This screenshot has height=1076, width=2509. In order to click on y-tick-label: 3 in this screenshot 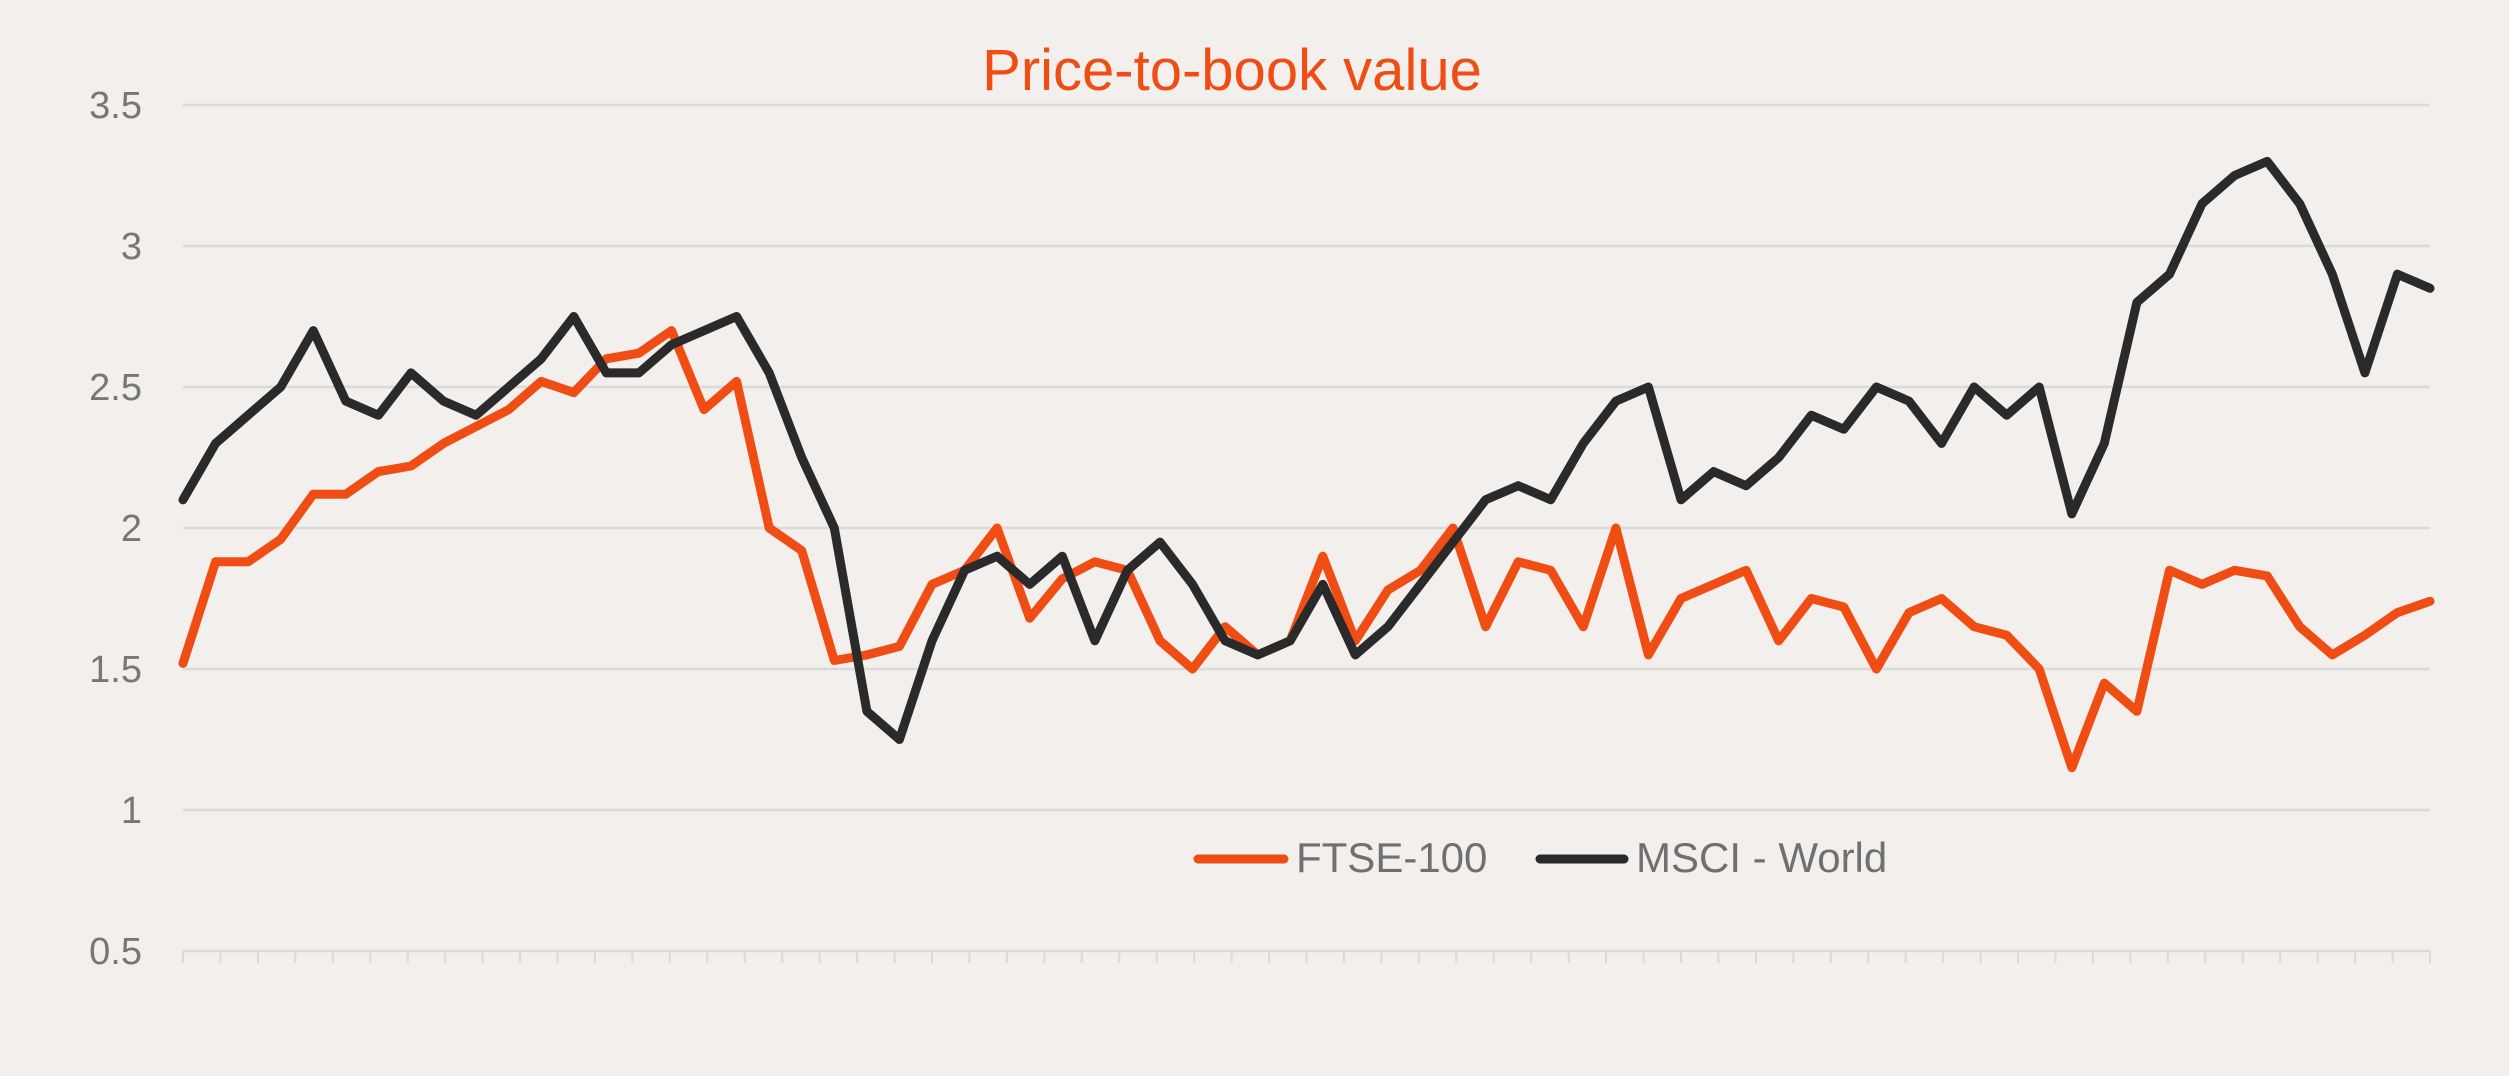, I will do `click(131, 247)`.